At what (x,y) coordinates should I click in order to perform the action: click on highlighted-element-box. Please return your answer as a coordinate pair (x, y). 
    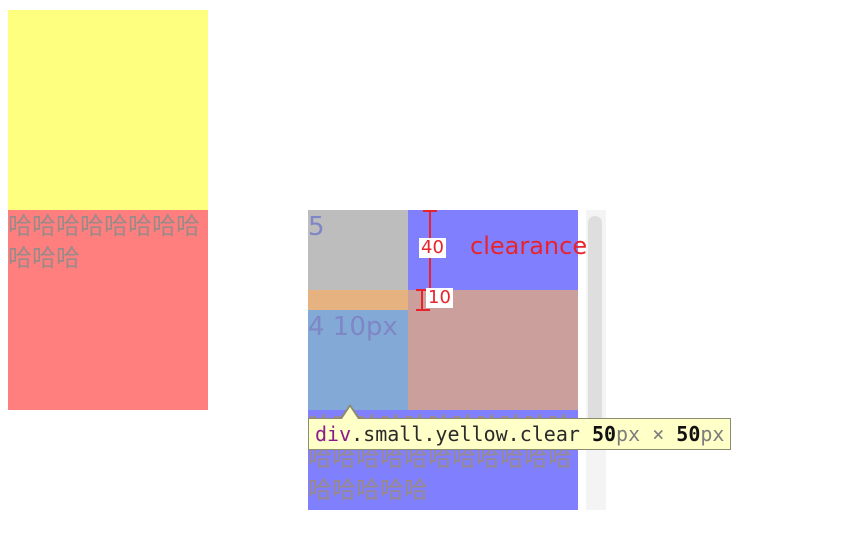
    Looking at the image, I should click on (358, 360).